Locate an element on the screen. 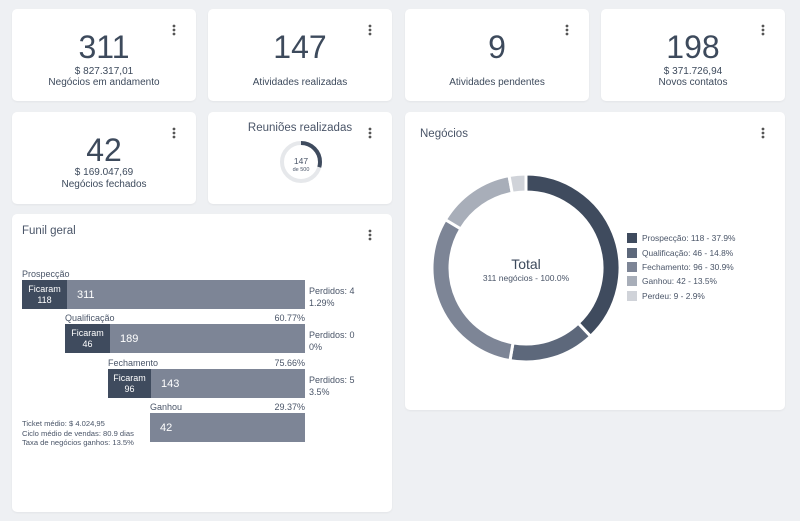 This screenshot has width=800, height=521. lost-pct: 1.29% is located at coordinates (322, 303).